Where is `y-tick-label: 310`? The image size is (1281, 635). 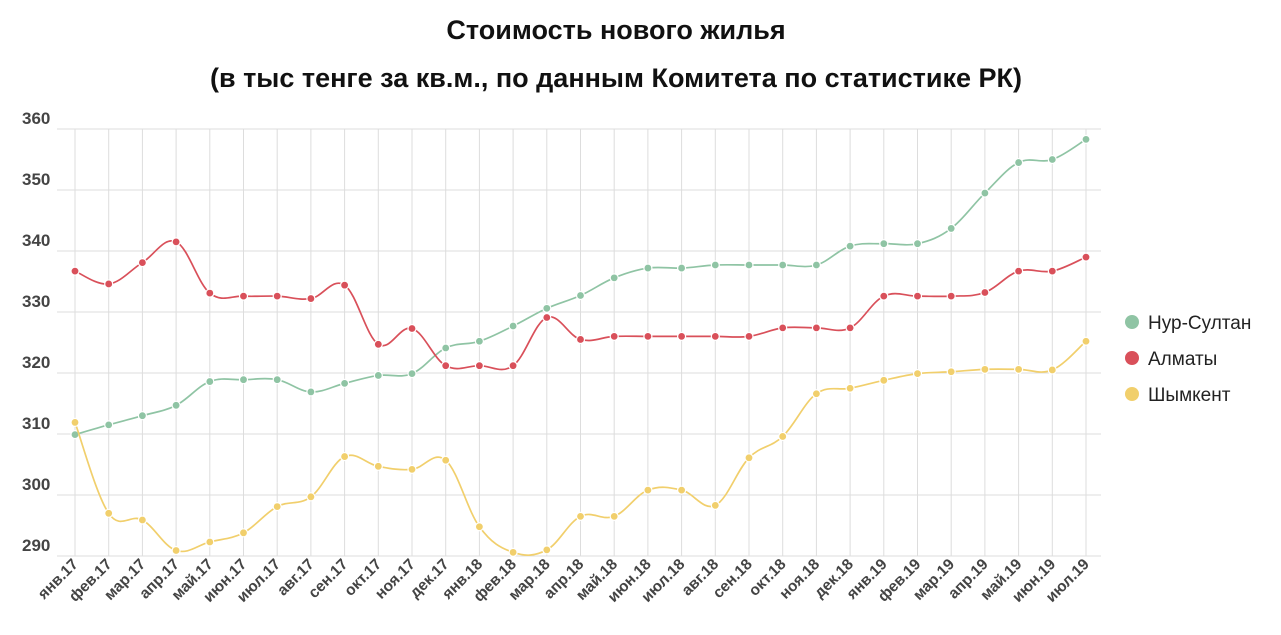
y-tick-label: 310 is located at coordinates (36, 423).